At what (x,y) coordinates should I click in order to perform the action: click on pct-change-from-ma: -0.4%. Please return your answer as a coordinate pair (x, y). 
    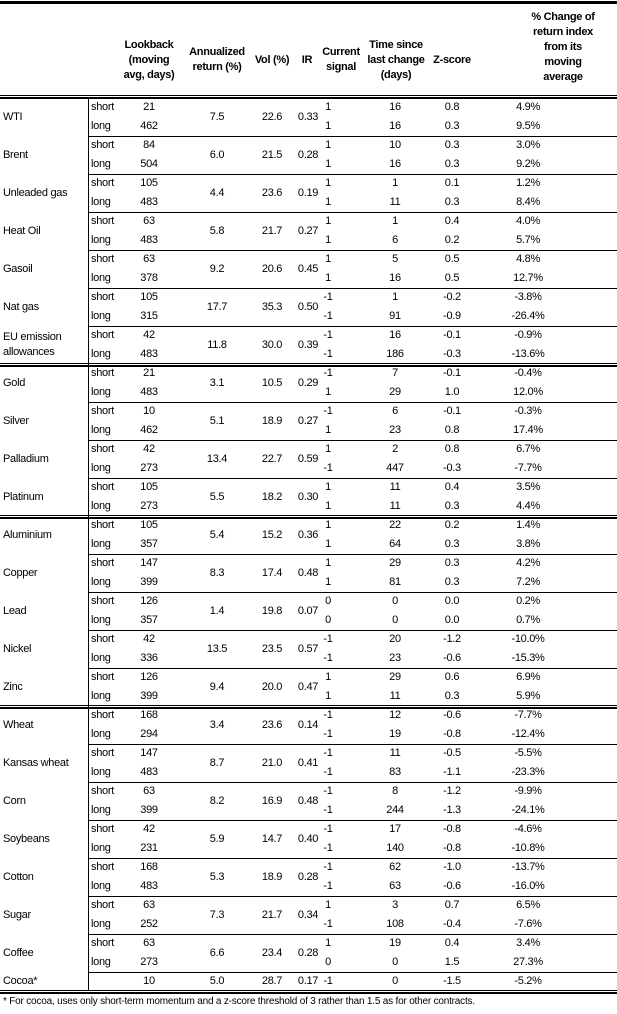
    Looking at the image, I should click on (528, 373).